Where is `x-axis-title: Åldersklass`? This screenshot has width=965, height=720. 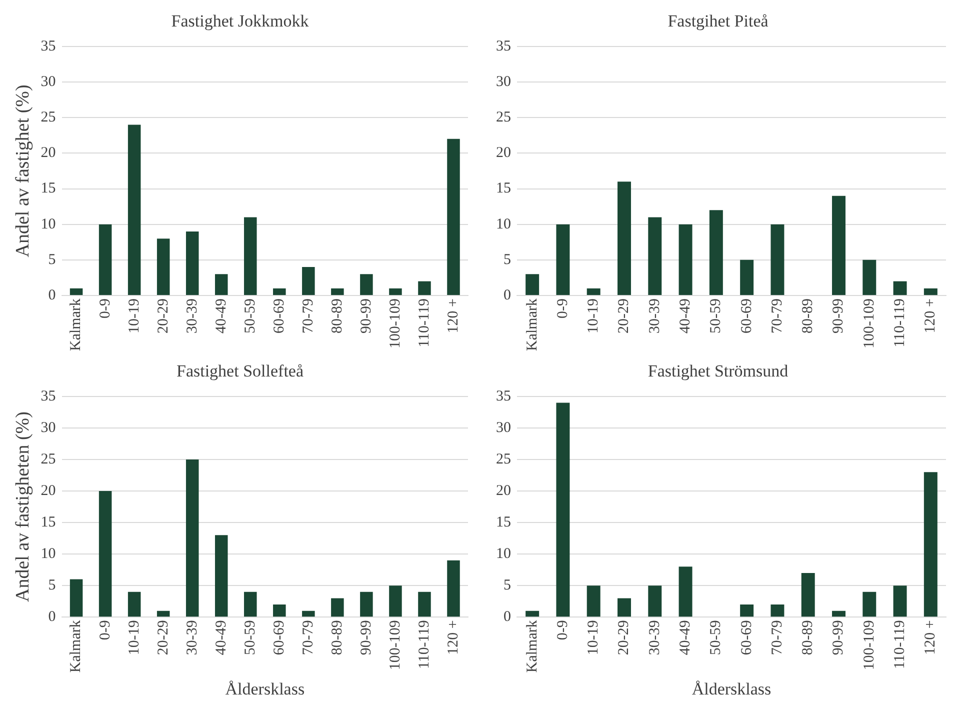 x-axis-title: Åldersklass is located at coordinates (732, 688).